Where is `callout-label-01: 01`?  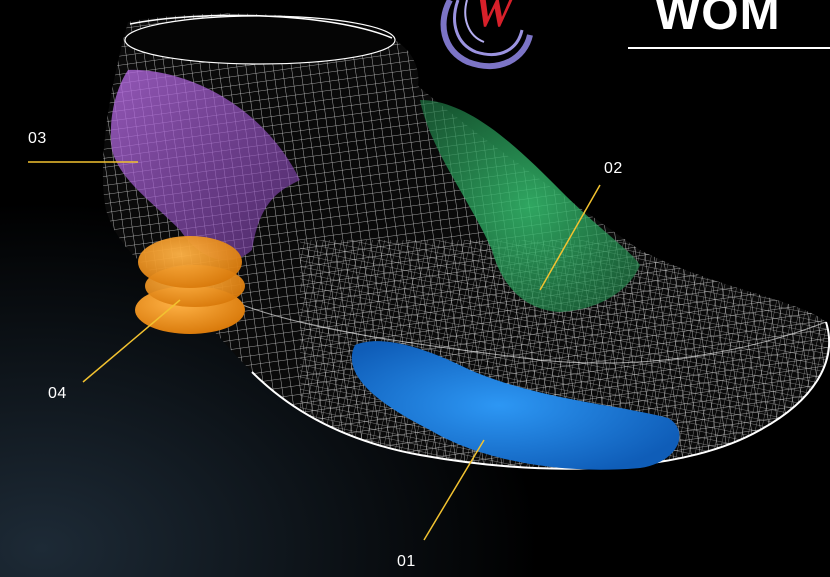 callout-label-01: 01 is located at coordinates (406, 561).